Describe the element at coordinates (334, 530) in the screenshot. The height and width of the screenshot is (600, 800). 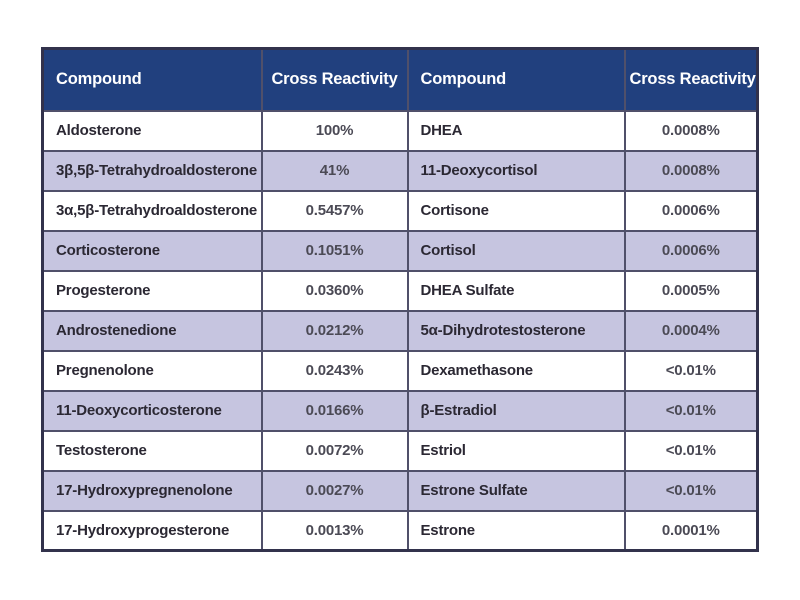
I see `cross-reactivity-cell: 0.0013%` at that location.